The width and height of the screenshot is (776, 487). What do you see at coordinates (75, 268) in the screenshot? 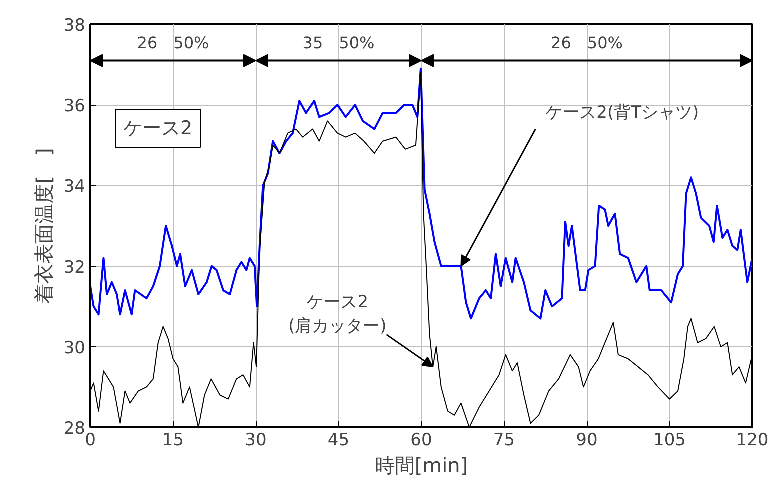
I see `y-tick-label: 32` at bounding box center [75, 268].